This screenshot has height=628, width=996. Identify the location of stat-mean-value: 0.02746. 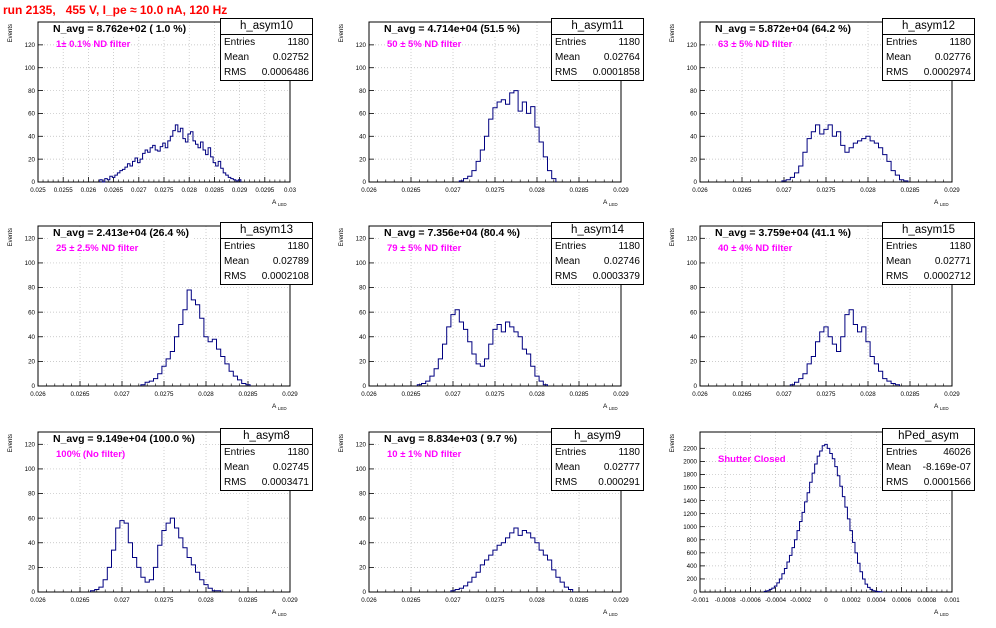
(622, 261).